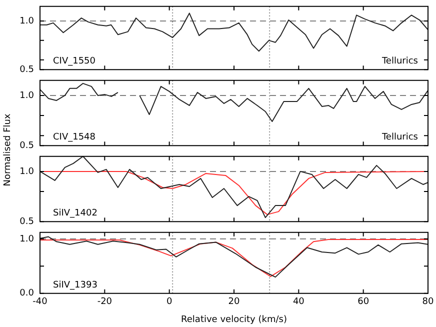 The width and height of the screenshot is (436, 327). What do you see at coordinates (364, 302) in the screenshot?
I see `x-tick-label: 60` at bounding box center [364, 302].